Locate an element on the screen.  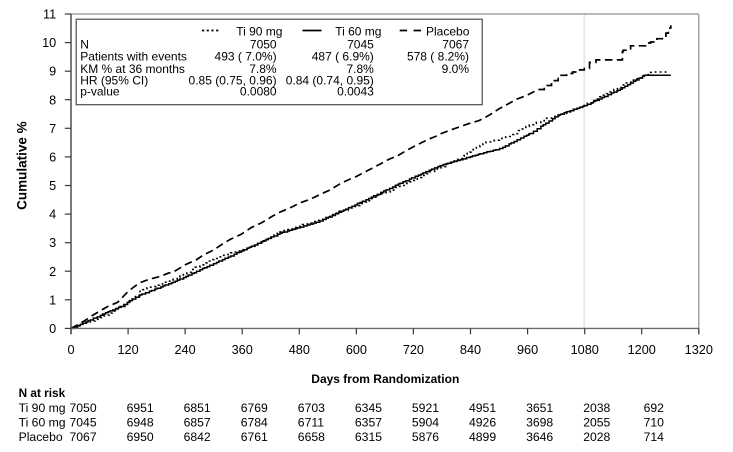
svg-text: 2055 is located at coordinates (596, 422).